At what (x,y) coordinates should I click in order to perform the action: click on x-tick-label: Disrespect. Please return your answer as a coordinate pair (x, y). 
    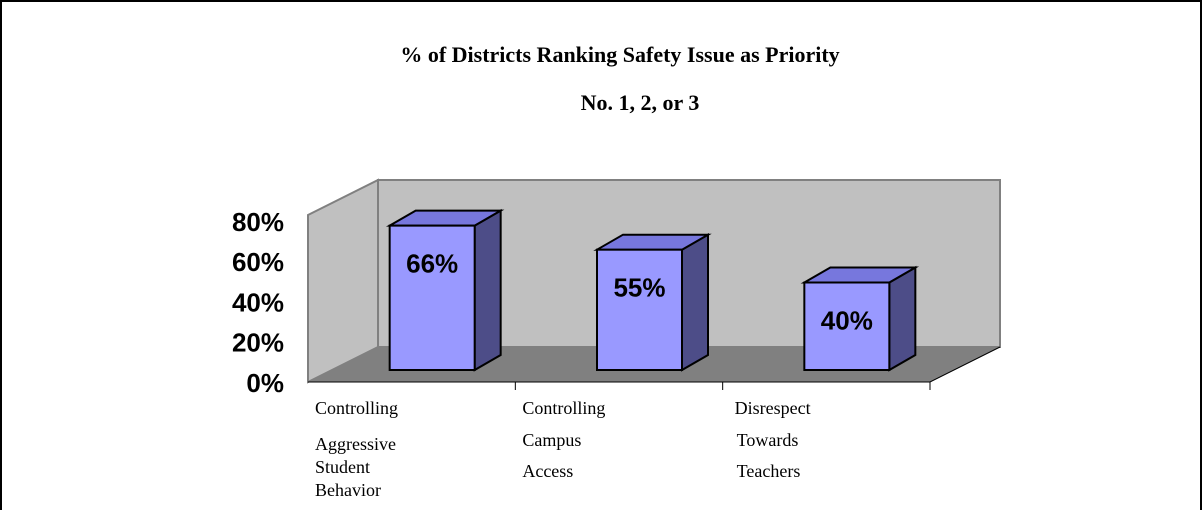
    Looking at the image, I should click on (773, 408).